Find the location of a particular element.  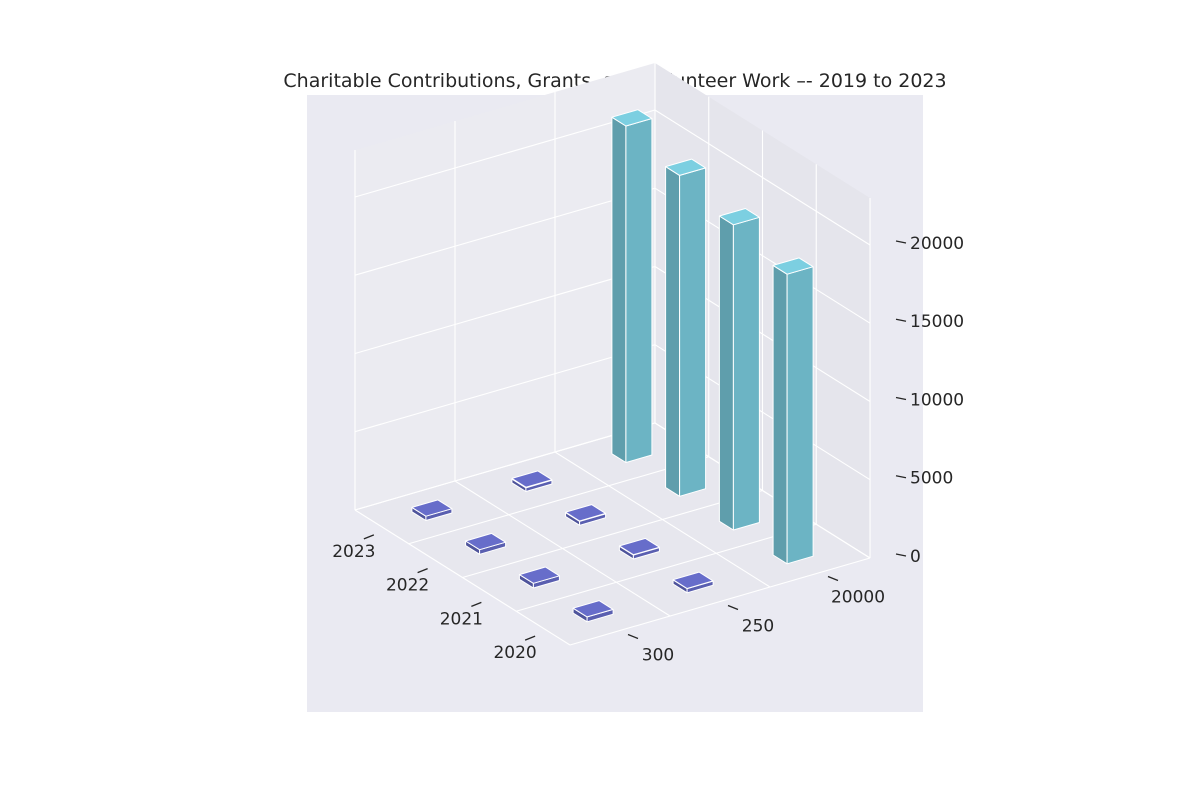

z-tick-label: 10000 is located at coordinates (937, 400).